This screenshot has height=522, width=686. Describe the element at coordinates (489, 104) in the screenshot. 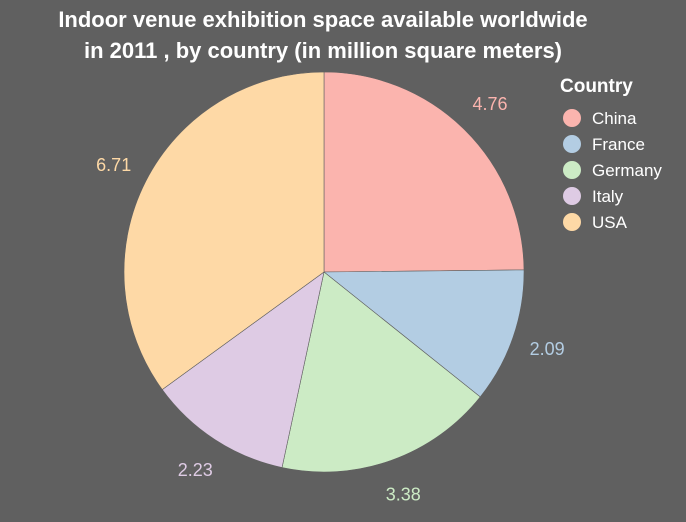

I see `value-label-china: 4.76` at that location.